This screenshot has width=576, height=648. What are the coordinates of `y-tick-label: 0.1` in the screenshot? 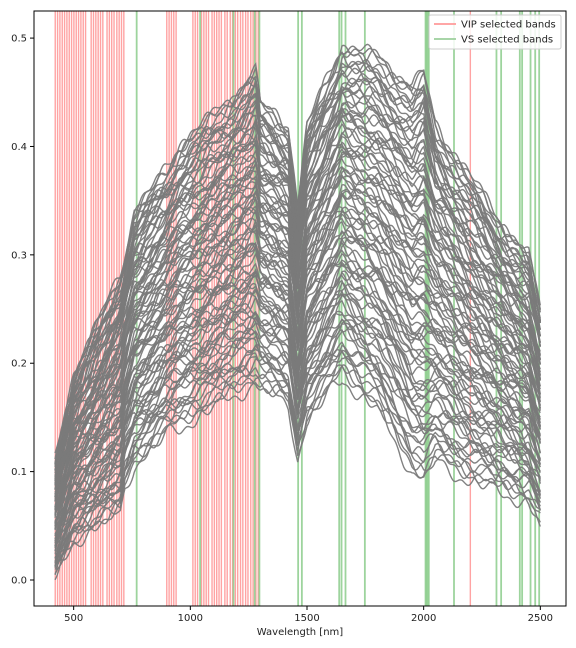 It's located at (19, 472).